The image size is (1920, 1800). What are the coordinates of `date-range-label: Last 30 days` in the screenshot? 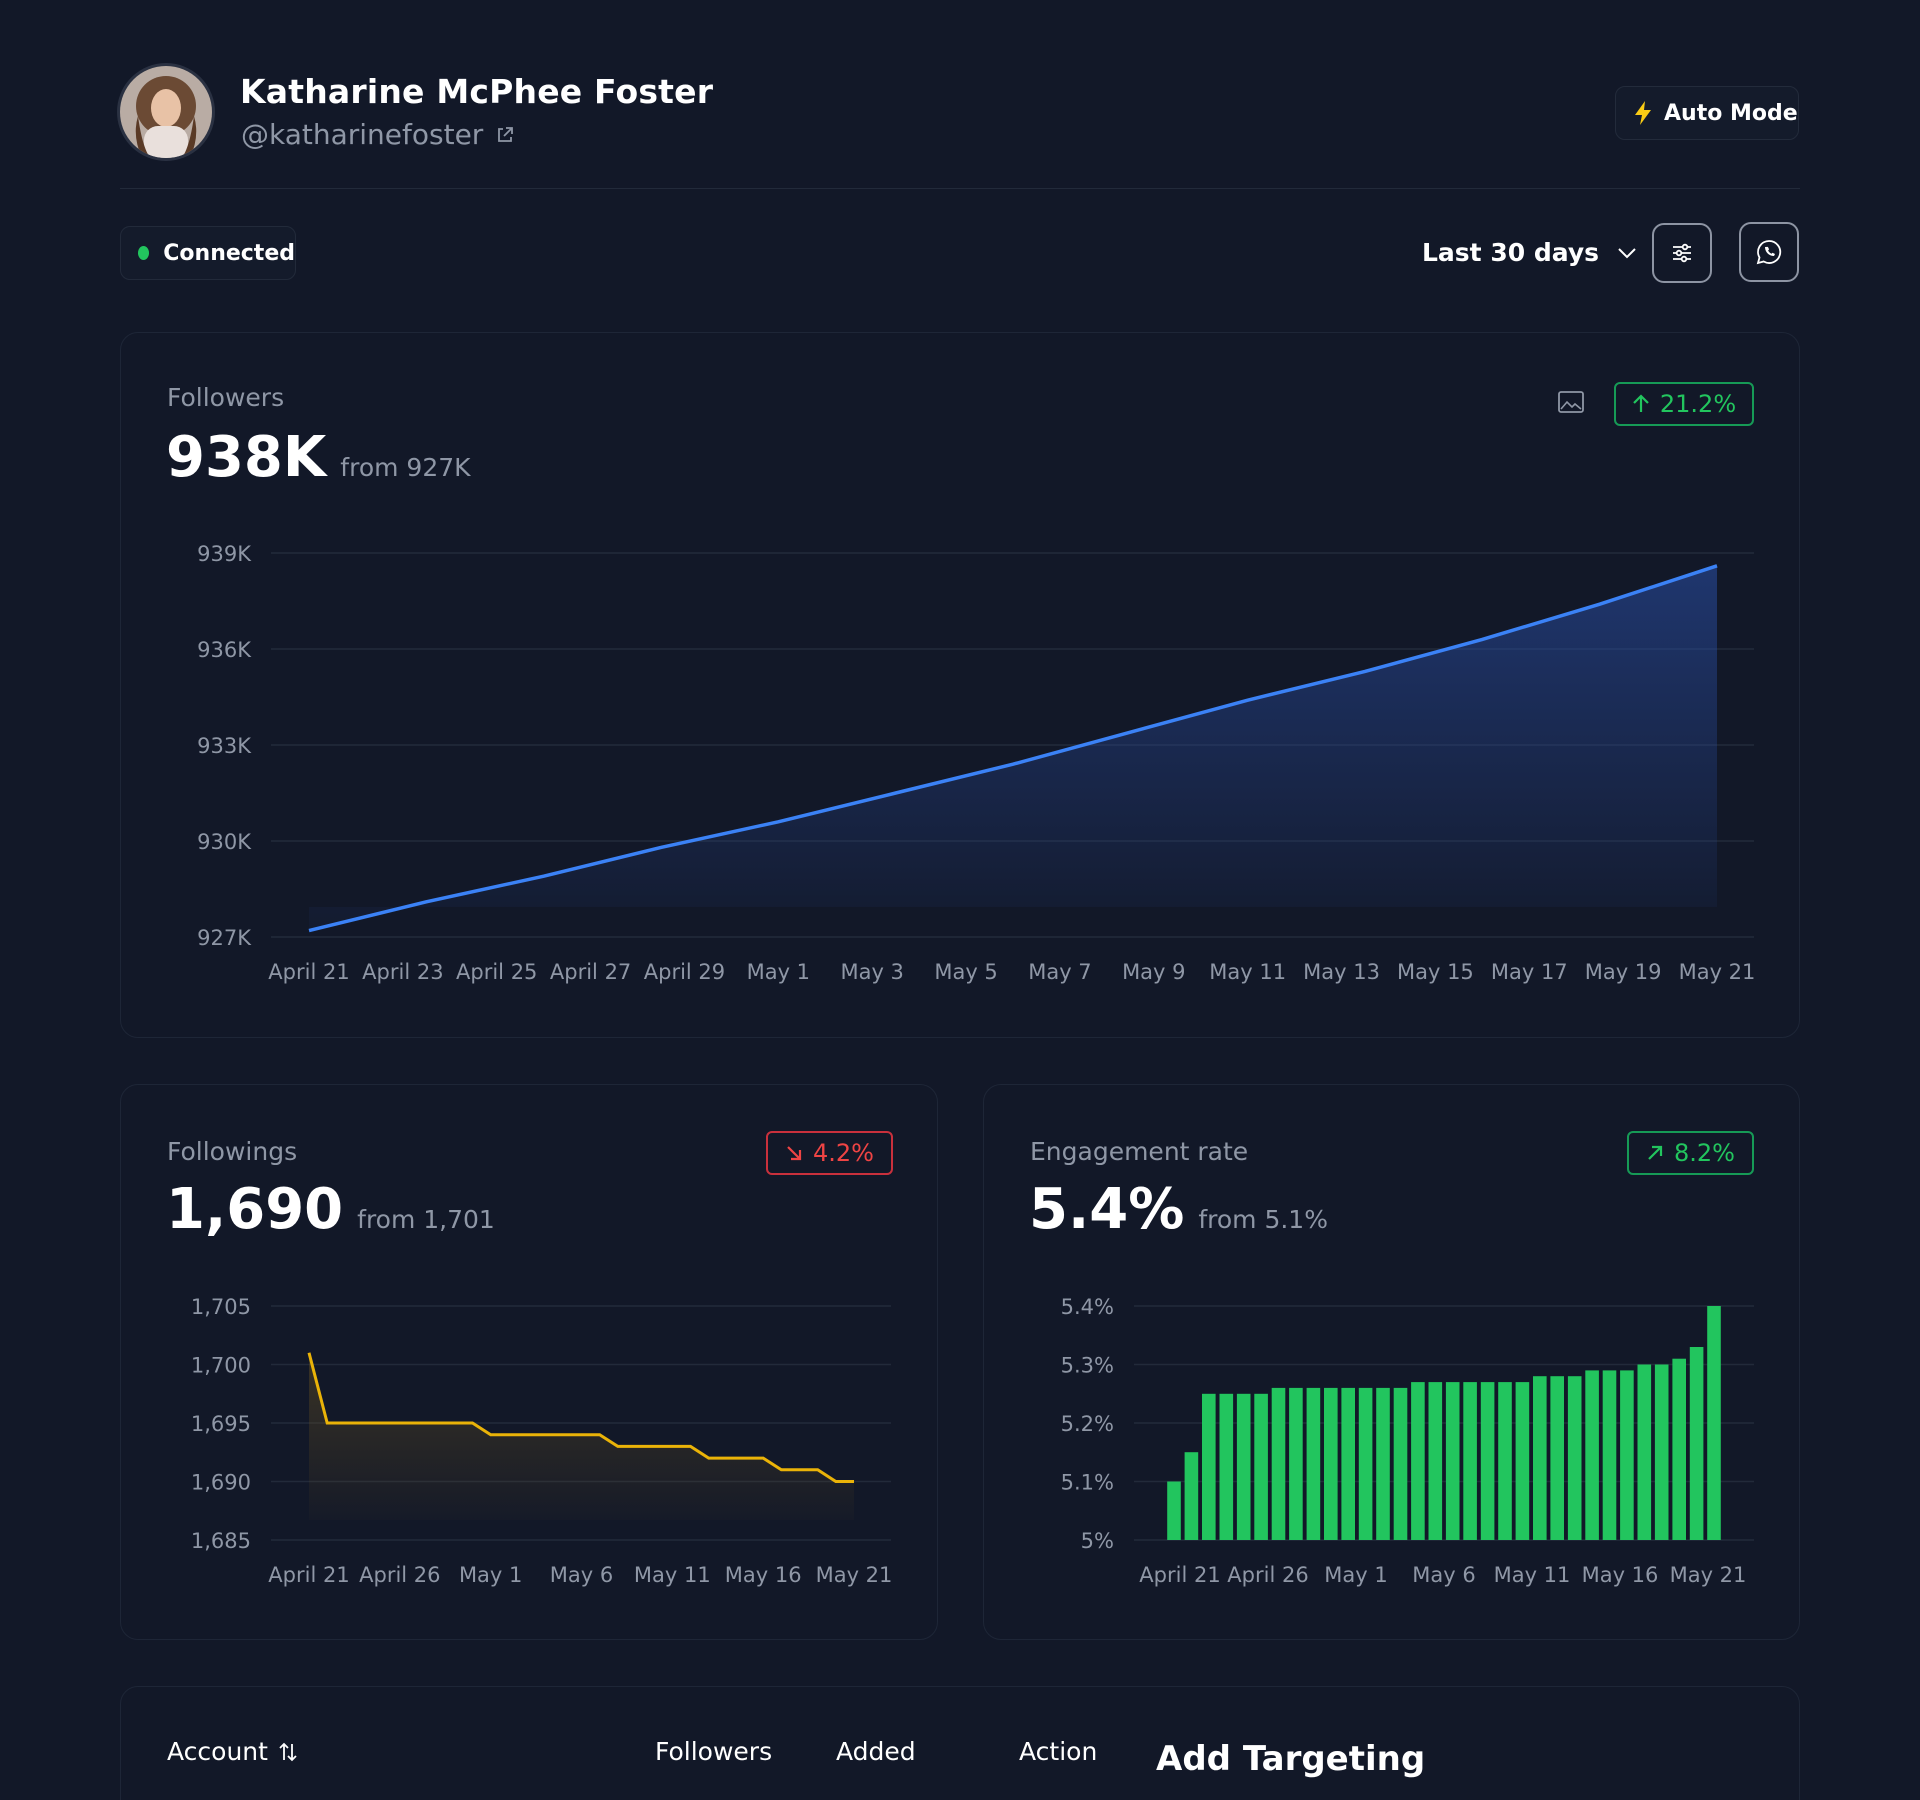 It's located at (1511, 252).